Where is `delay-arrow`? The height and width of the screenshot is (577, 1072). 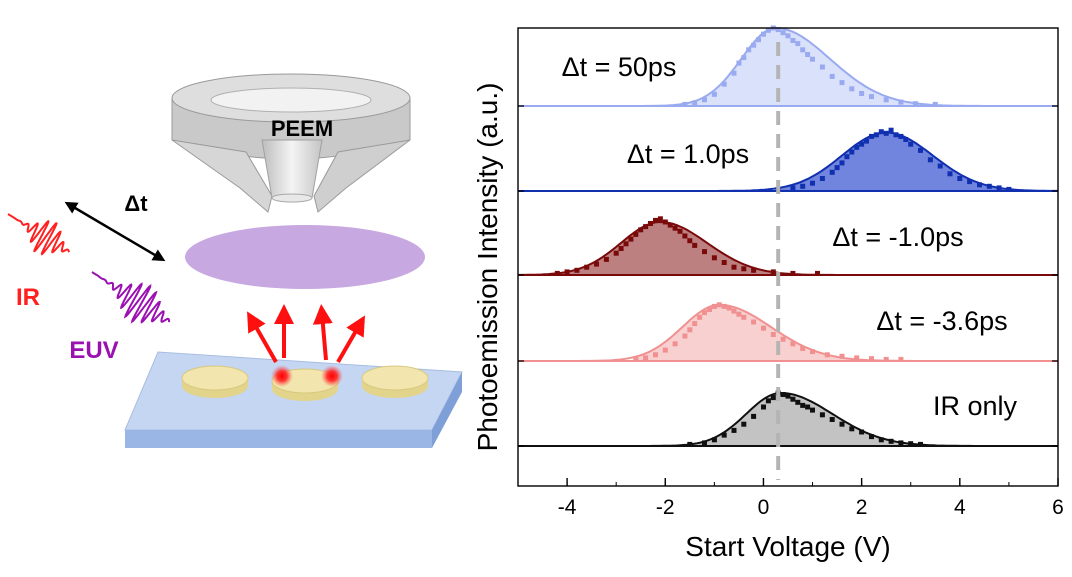 delay-arrow is located at coordinates (115, 231).